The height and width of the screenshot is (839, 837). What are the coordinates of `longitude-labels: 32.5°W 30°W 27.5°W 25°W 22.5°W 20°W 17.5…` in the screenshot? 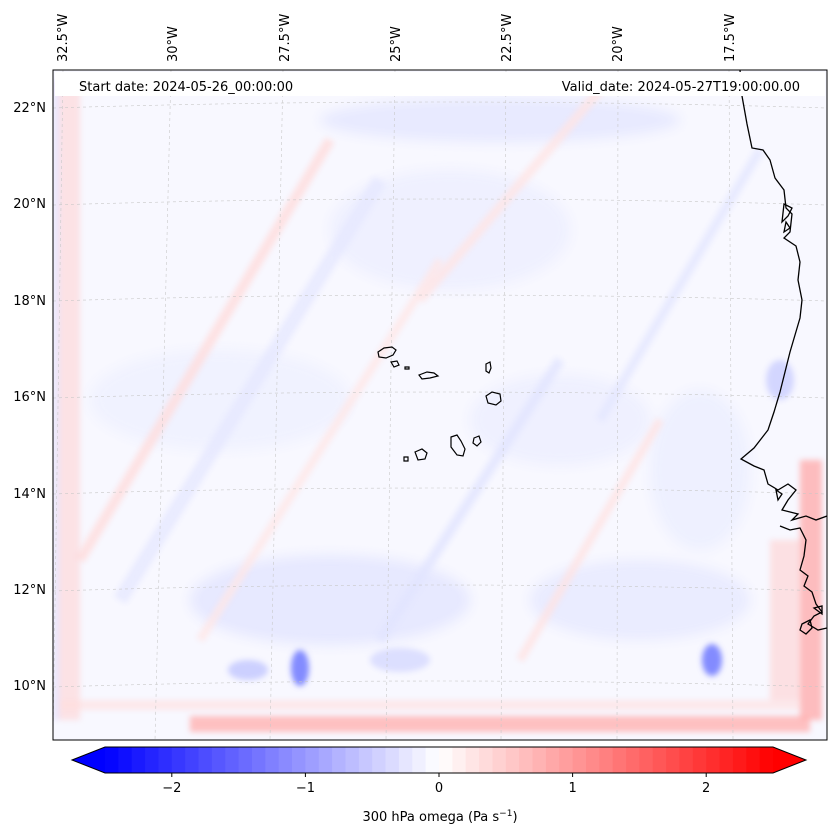 It's located at (397, 38).